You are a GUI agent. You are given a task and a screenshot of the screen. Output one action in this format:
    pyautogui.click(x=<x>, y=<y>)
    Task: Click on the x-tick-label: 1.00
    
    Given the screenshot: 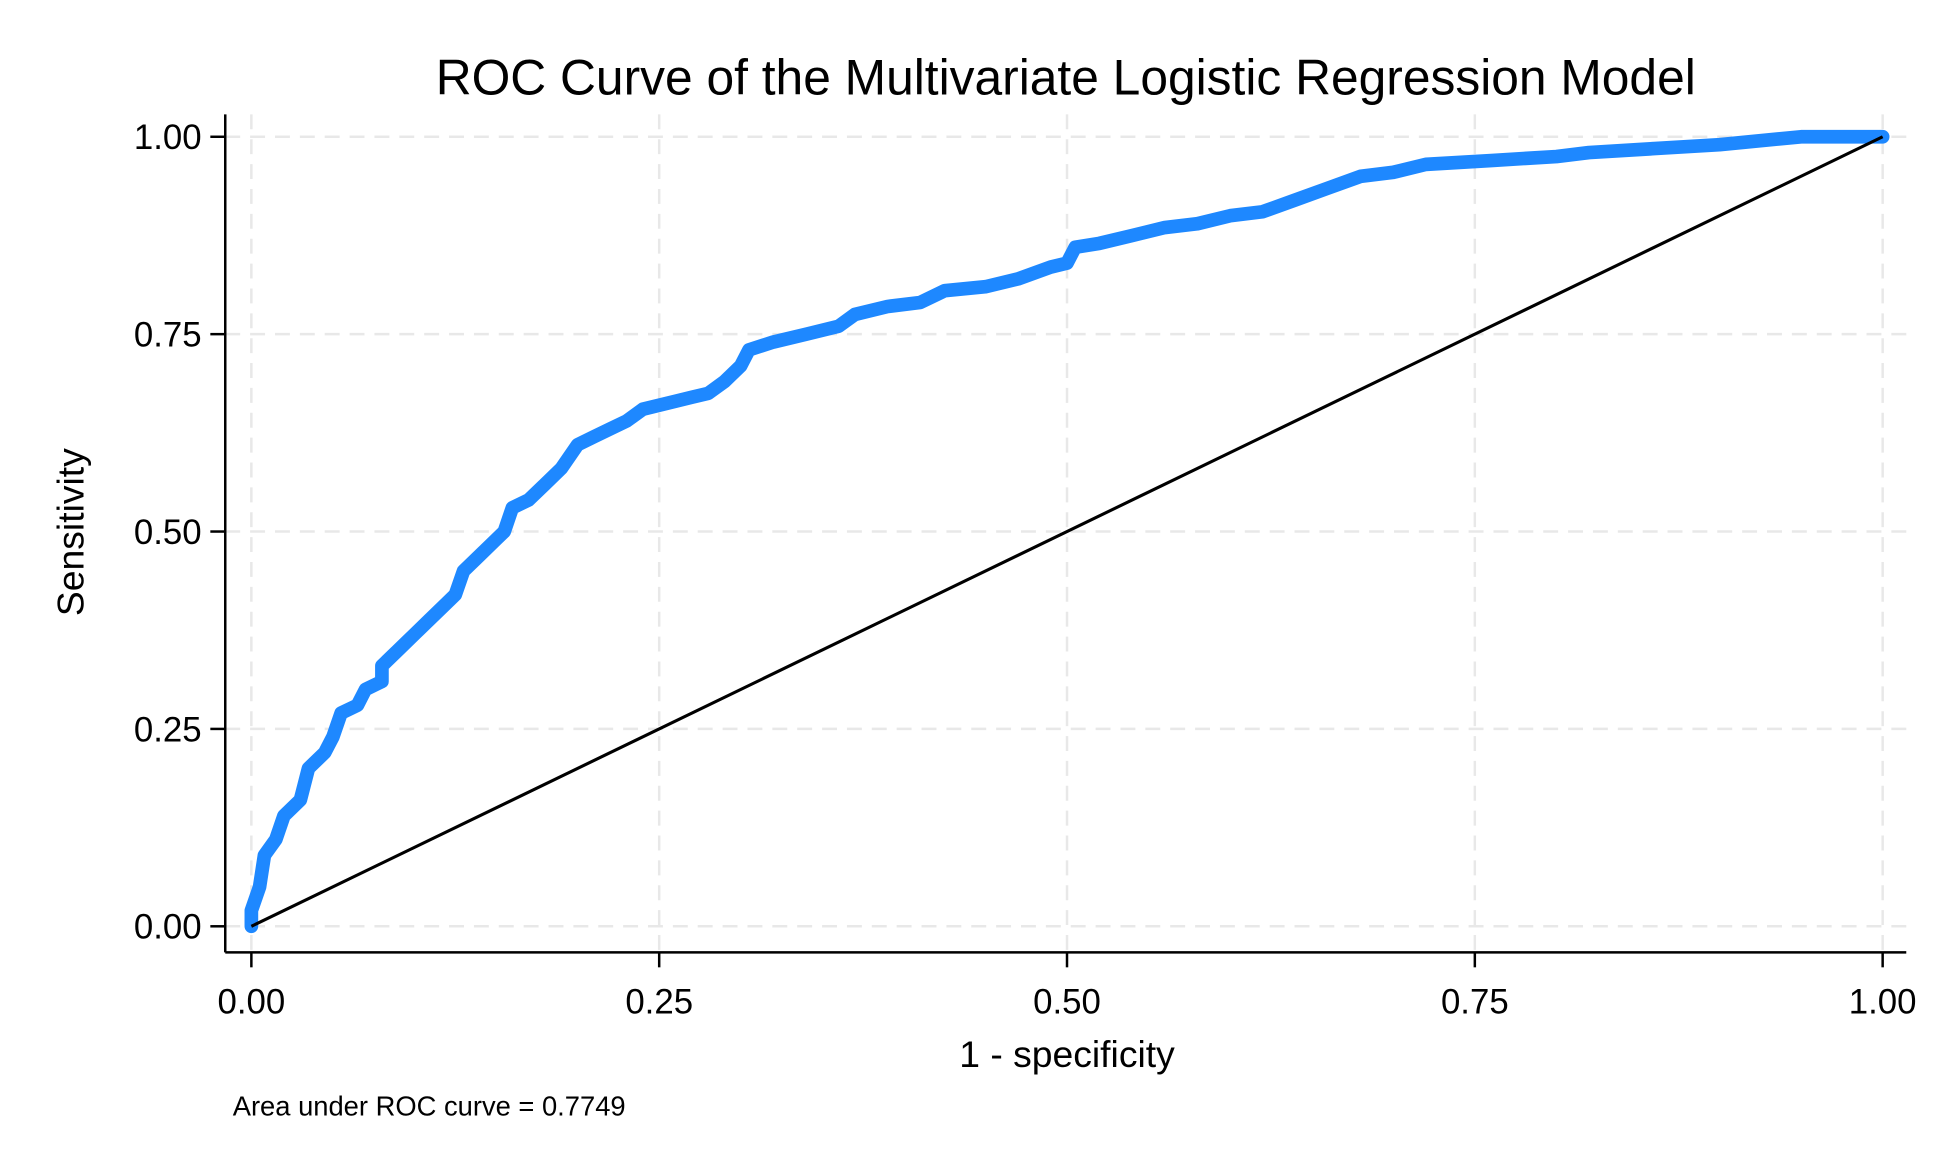 What is the action you would take?
    pyautogui.click(x=1883, y=1001)
    